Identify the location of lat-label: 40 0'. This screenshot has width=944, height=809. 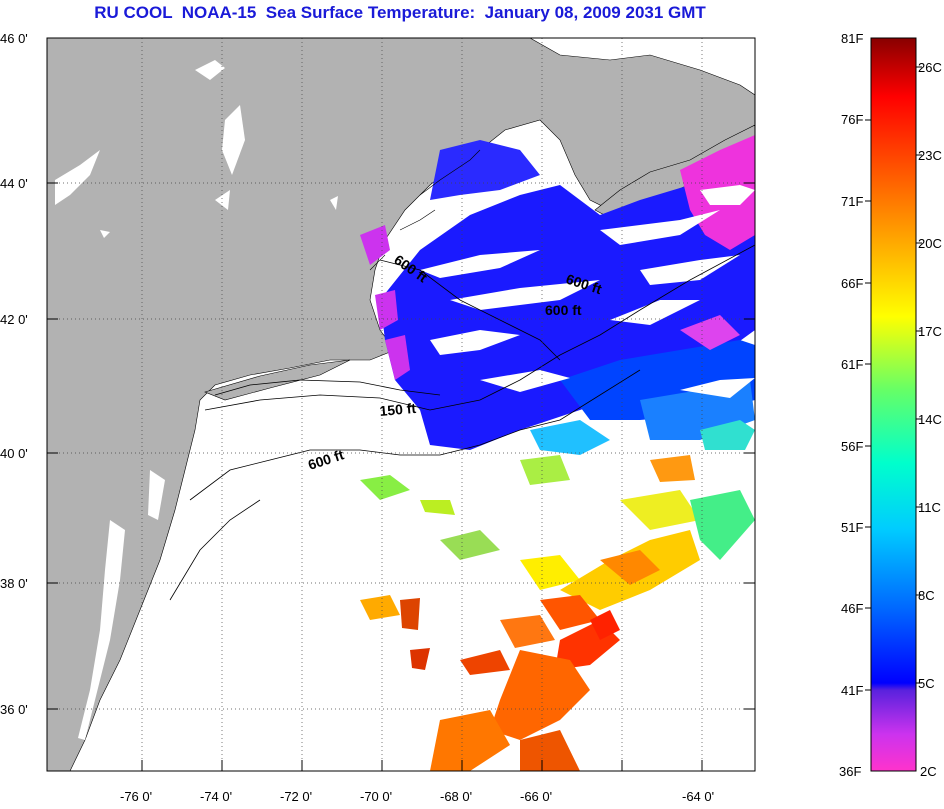
(14, 453).